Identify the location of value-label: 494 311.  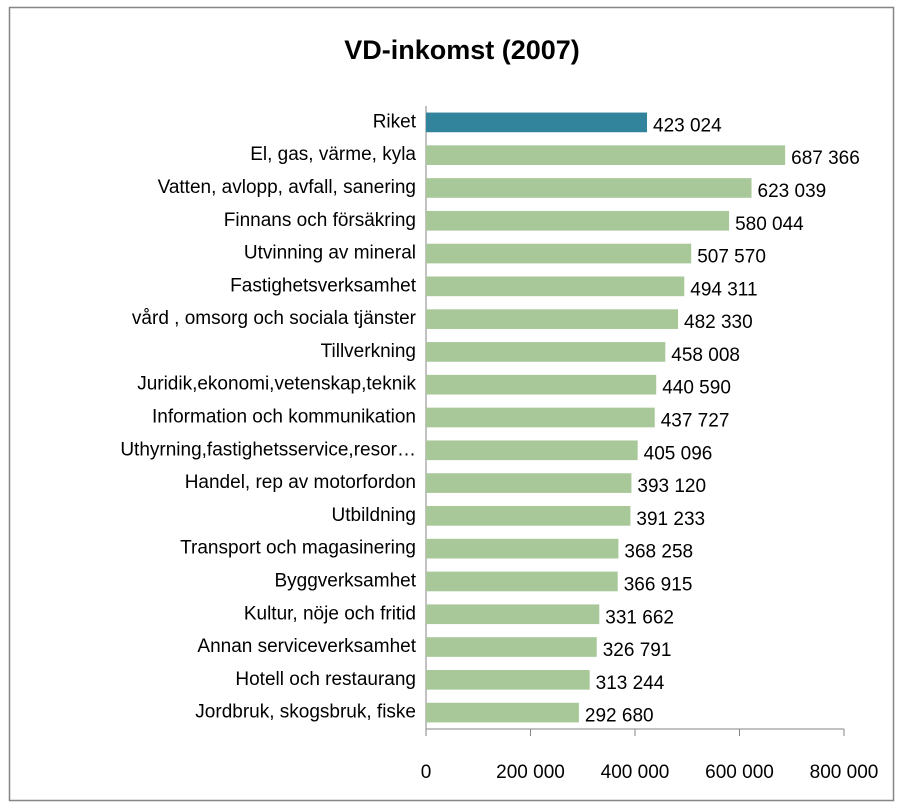
(723, 289).